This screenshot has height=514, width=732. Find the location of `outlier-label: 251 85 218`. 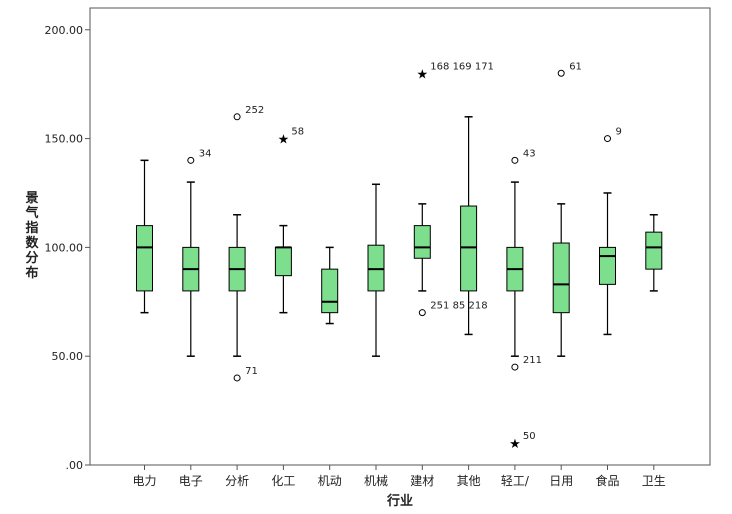

outlier-label: 251 85 218 is located at coordinates (458, 306).